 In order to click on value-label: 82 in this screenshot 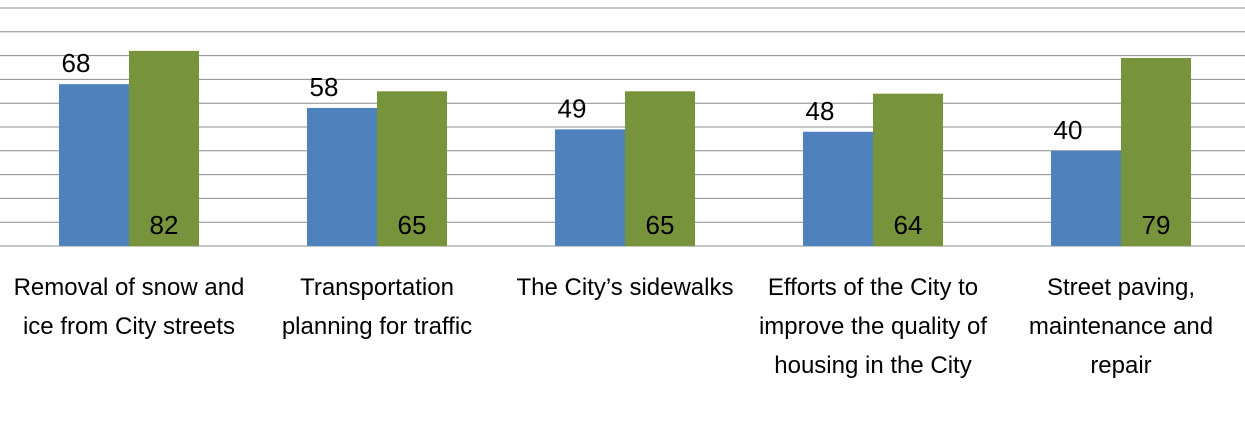, I will do `click(164, 225)`.